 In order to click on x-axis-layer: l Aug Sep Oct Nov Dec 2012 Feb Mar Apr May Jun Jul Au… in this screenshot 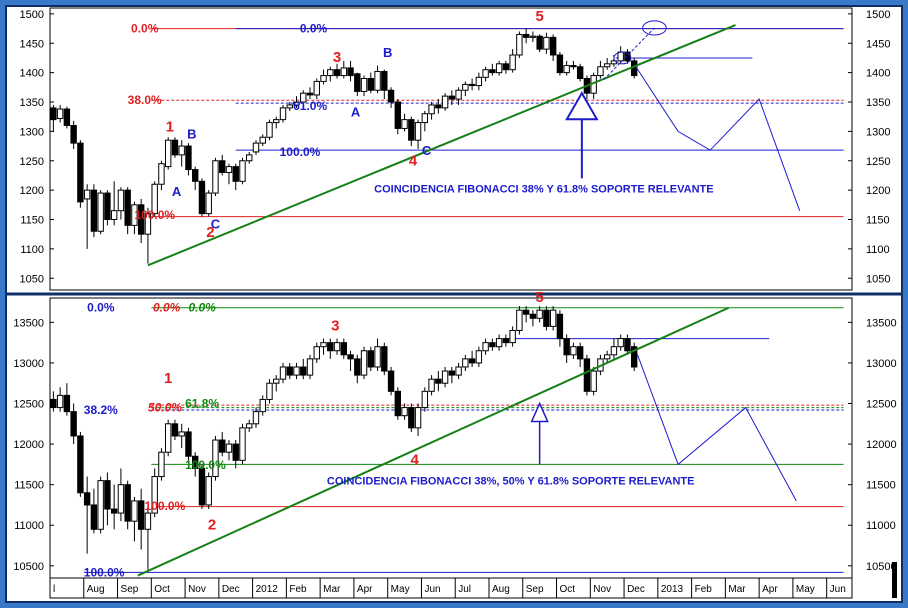, I will do `click(447, 588)`.